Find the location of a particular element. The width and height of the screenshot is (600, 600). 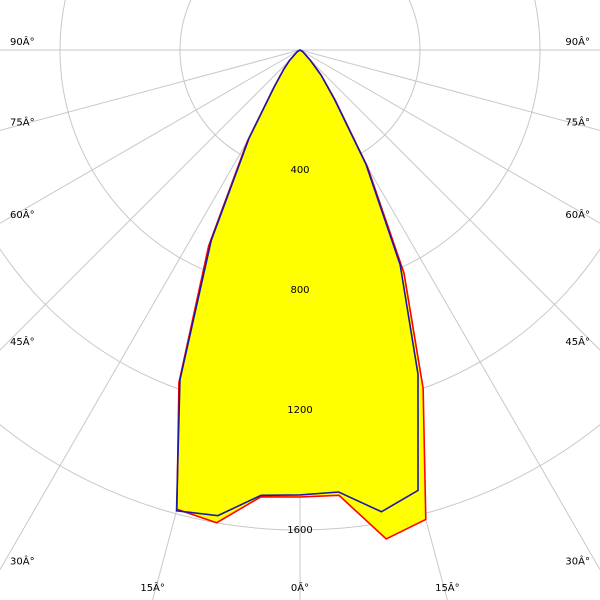

ring-label: 1200 is located at coordinates (299, 410).